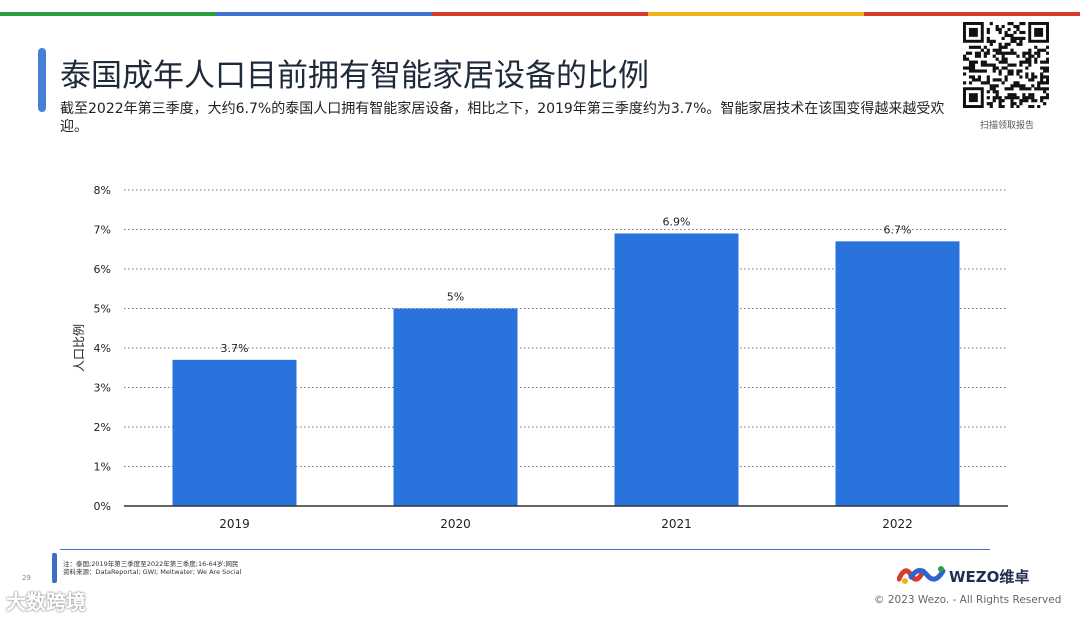 This screenshot has width=1080, height=619. Describe the element at coordinates (525, 549) in the screenshot. I see `footer-divider` at that location.